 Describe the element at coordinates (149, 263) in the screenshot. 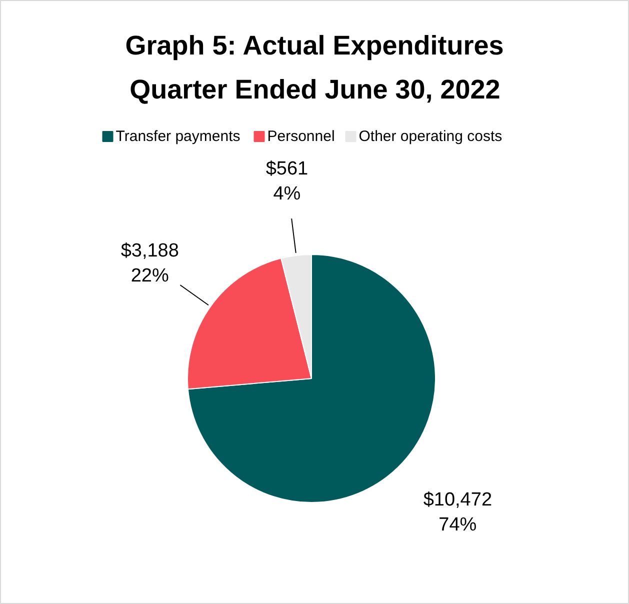

I see `data-label: $3,188 22%` at that location.